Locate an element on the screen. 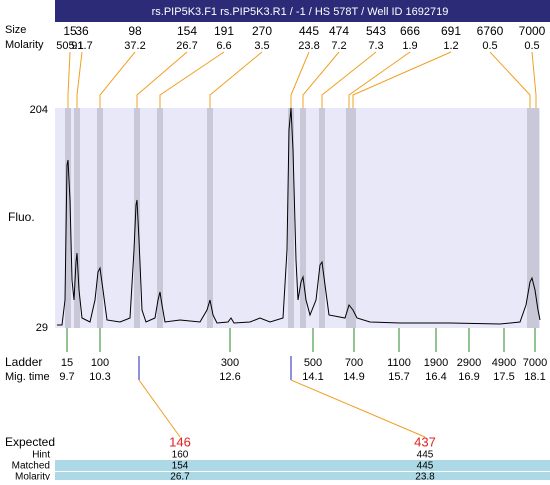 The image size is (550, 485). expected-molarity-label: Molarity is located at coordinates (32, 476).